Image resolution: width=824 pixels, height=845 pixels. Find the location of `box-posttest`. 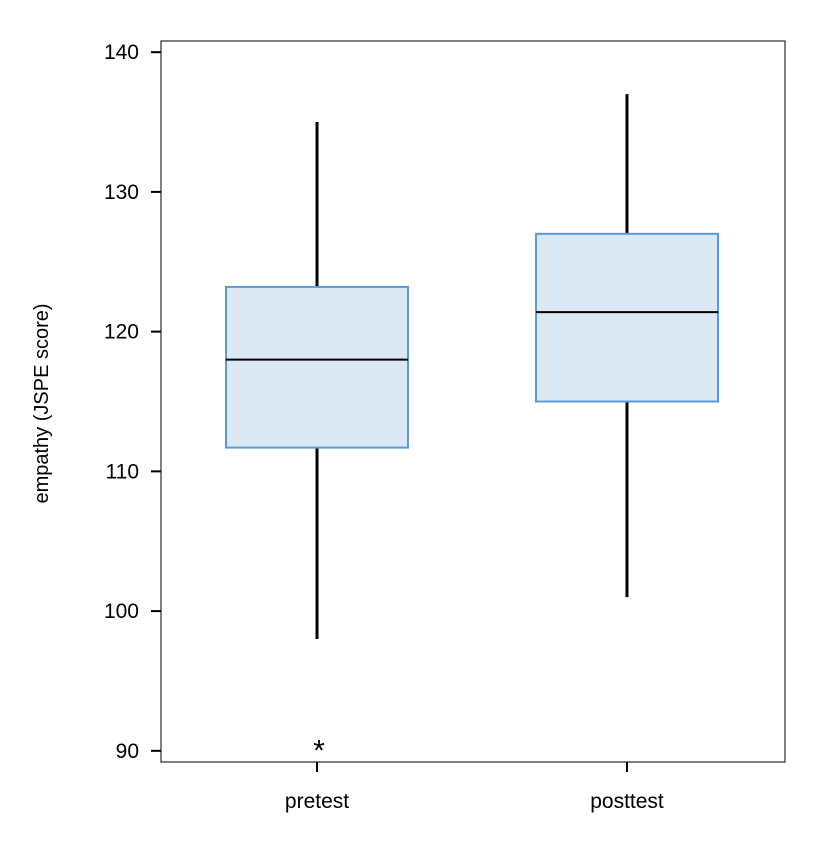

box-posttest is located at coordinates (627, 346).